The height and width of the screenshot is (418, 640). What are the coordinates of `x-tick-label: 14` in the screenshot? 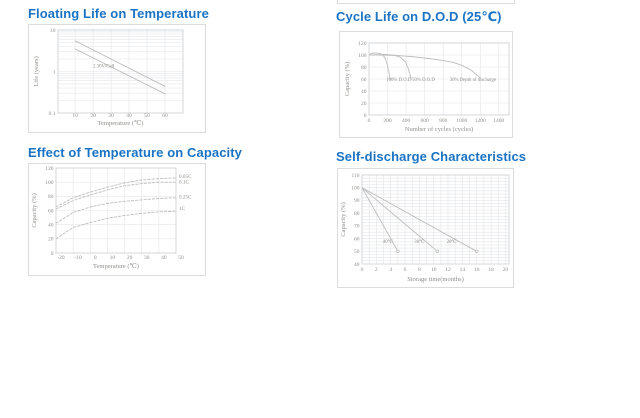 It's located at (463, 270).